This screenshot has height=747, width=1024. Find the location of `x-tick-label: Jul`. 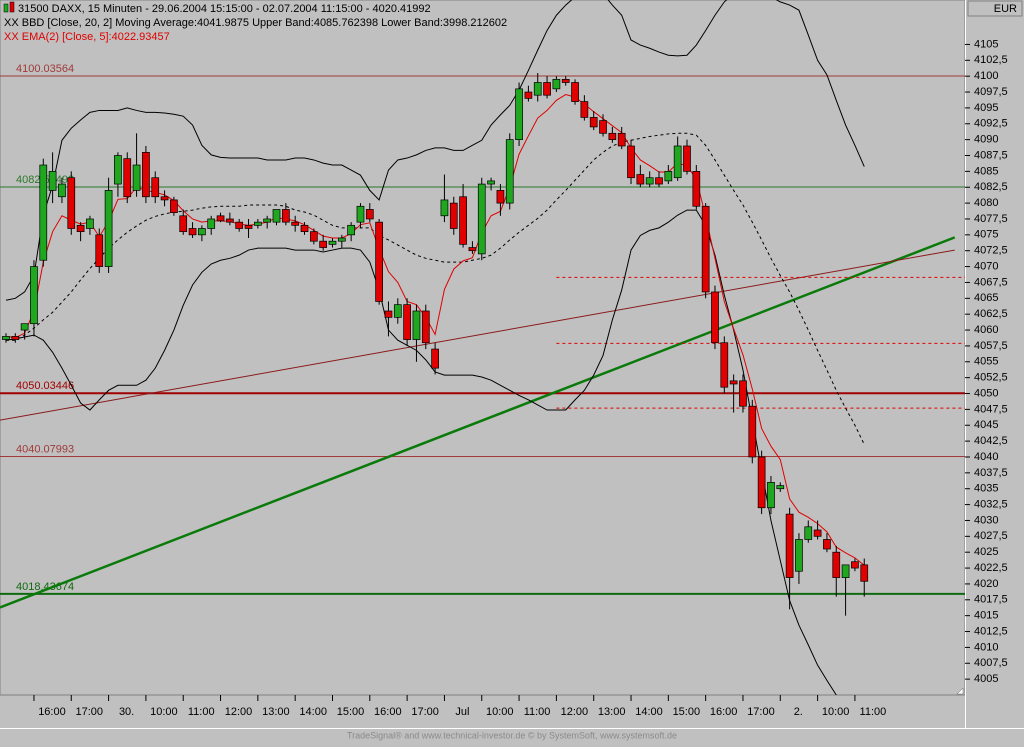

x-tick-label: Jul is located at coordinates (462, 712).